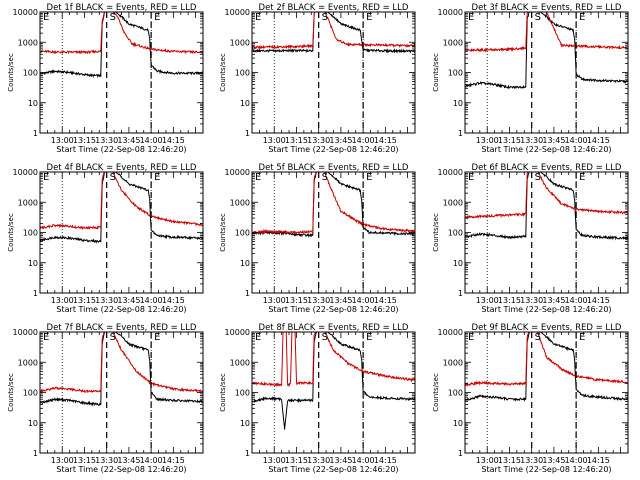  Describe the element at coordinates (122, 168) in the screenshot. I see `panel-title: Det 4f BLACK = Events, RED = LLD` at that location.